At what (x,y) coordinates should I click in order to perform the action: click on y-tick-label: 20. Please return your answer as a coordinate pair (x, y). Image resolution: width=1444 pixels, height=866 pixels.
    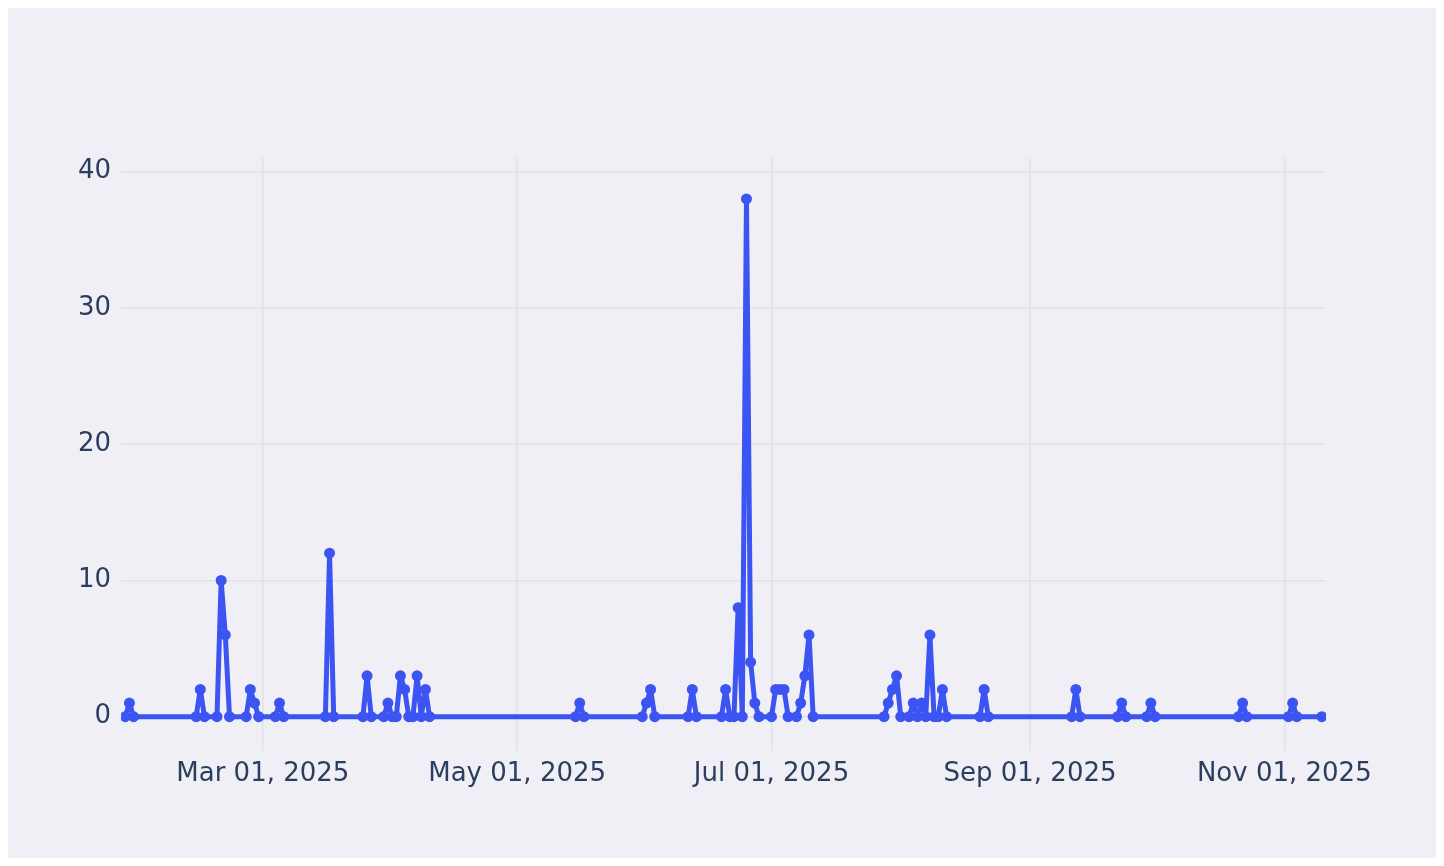
    Looking at the image, I should click on (94, 441).